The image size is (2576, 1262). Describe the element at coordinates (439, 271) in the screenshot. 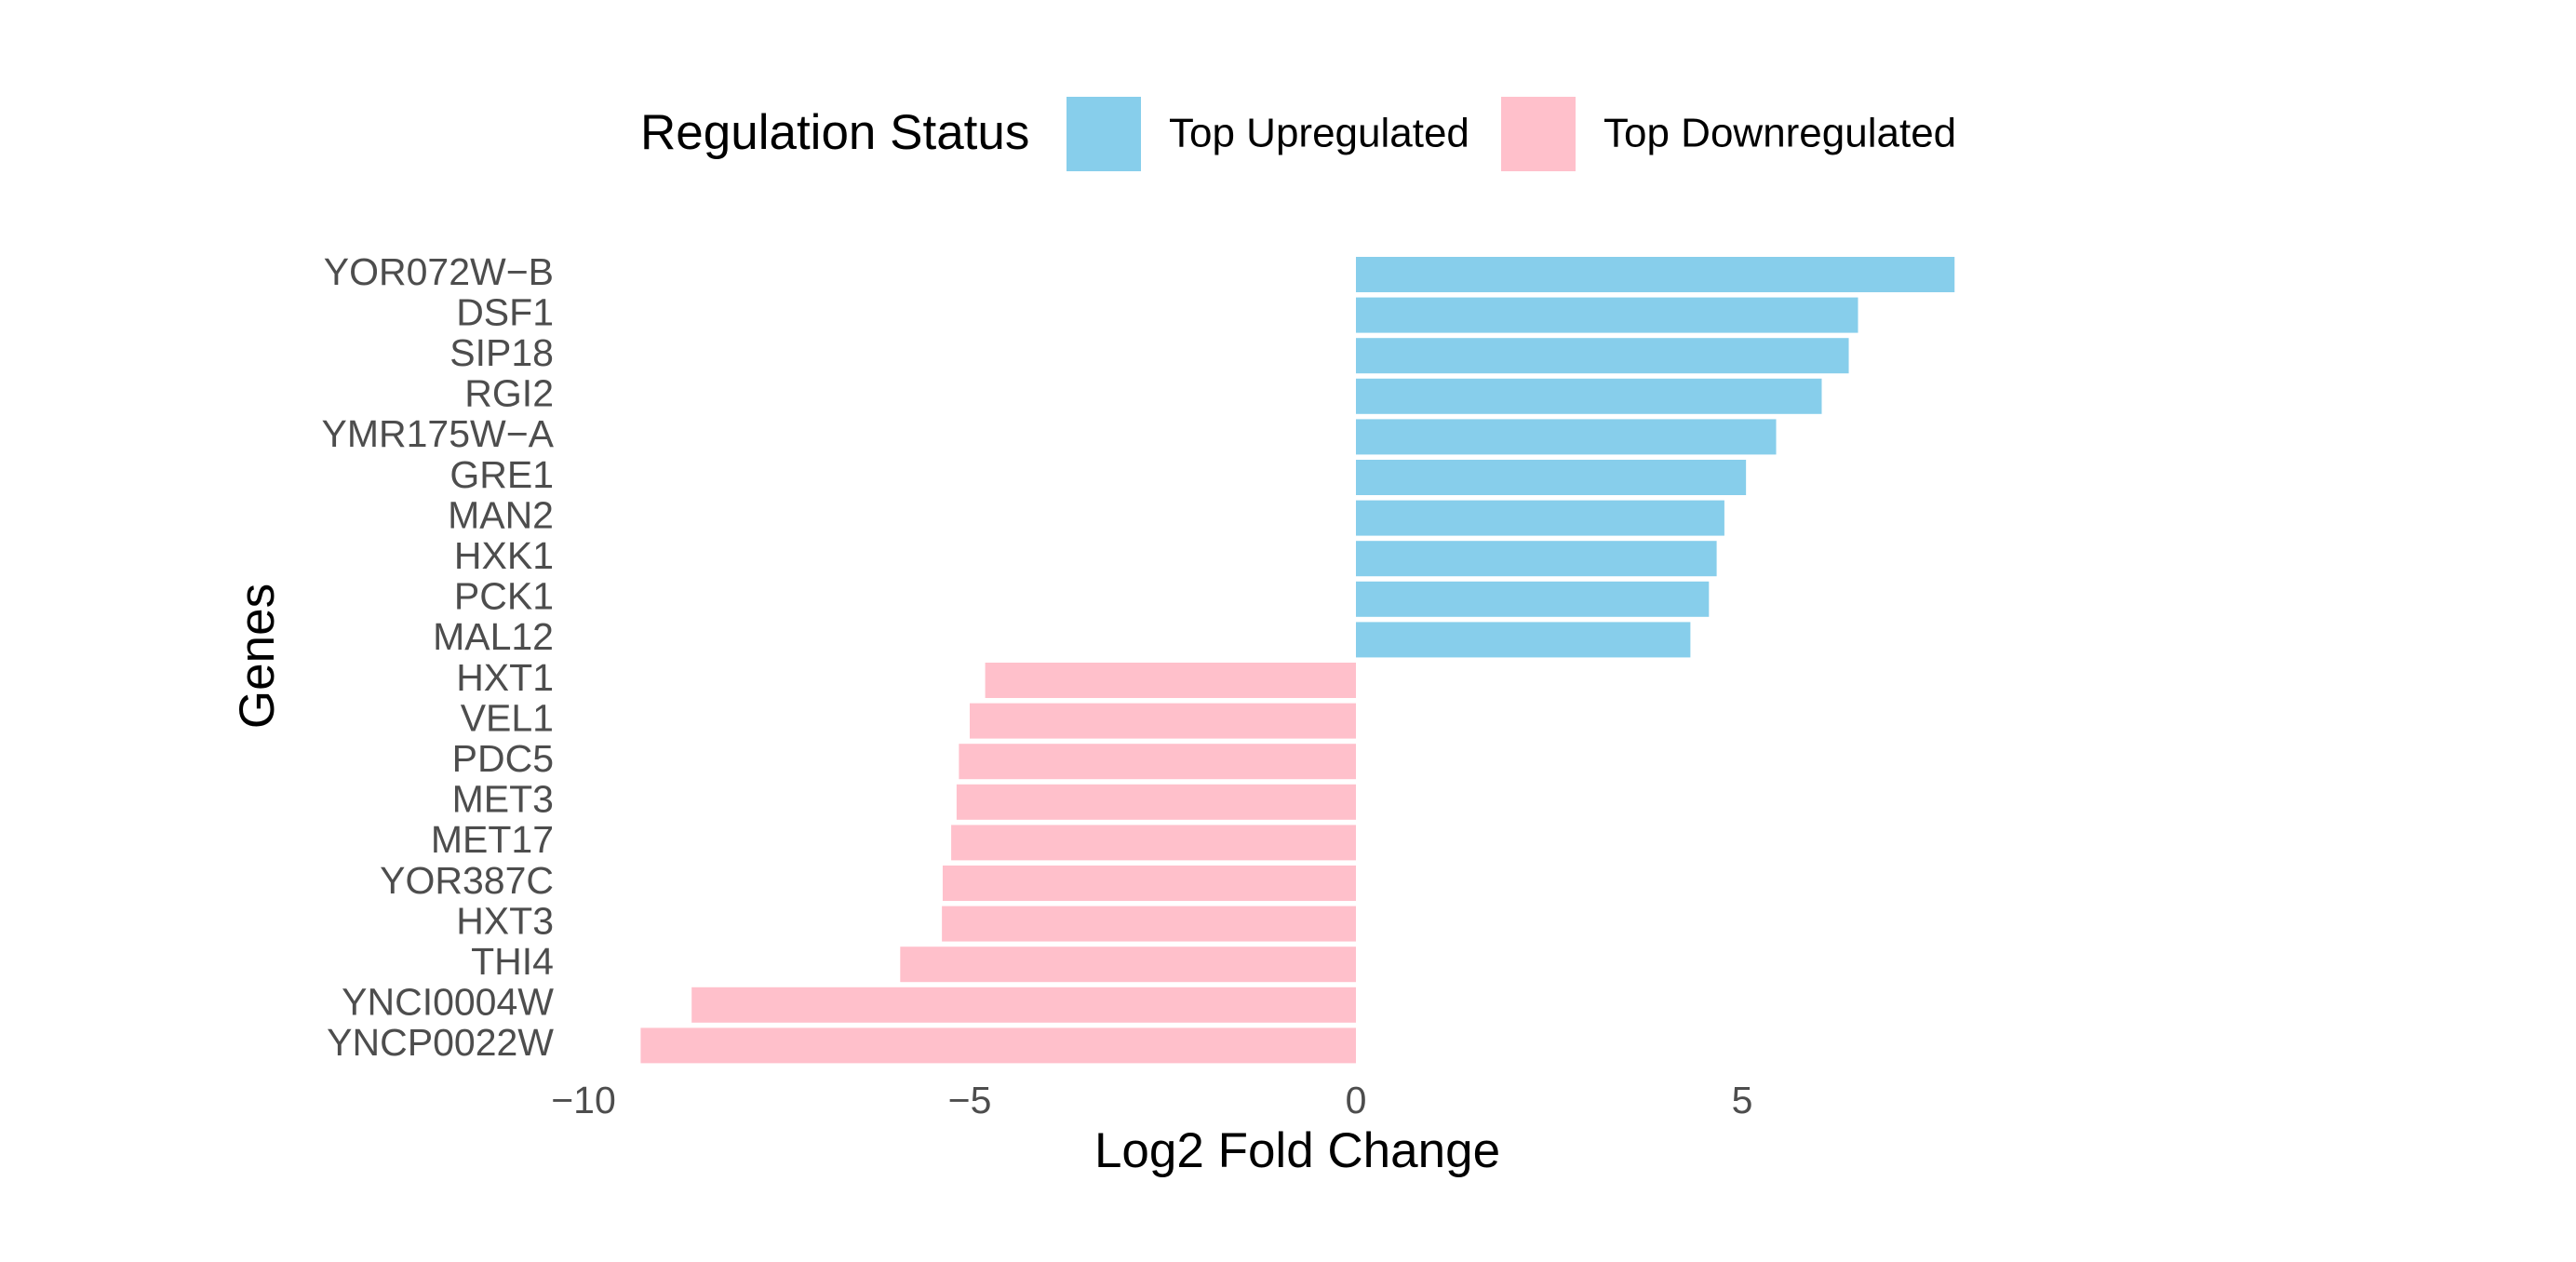

I see `y-tick-label: YOR072W−B` at that location.